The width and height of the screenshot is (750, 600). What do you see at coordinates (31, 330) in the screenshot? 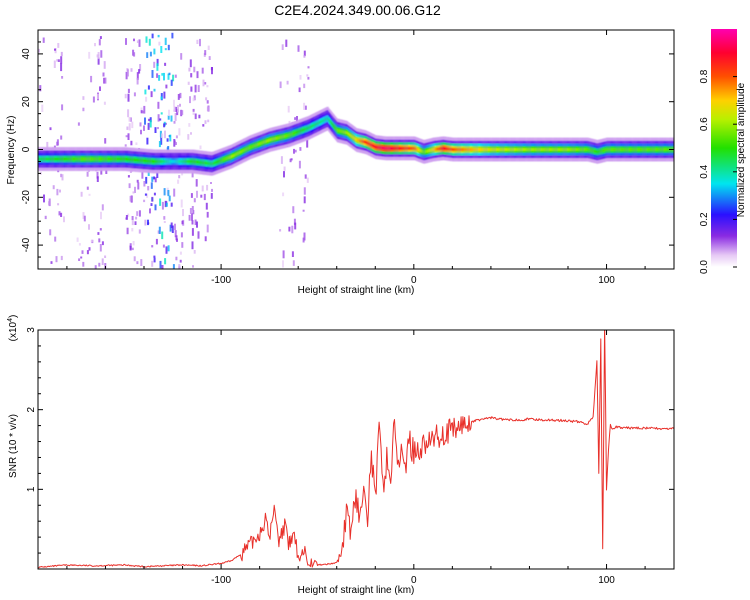
I see `snr-y-tick-label: 3` at bounding box center [31, 330].